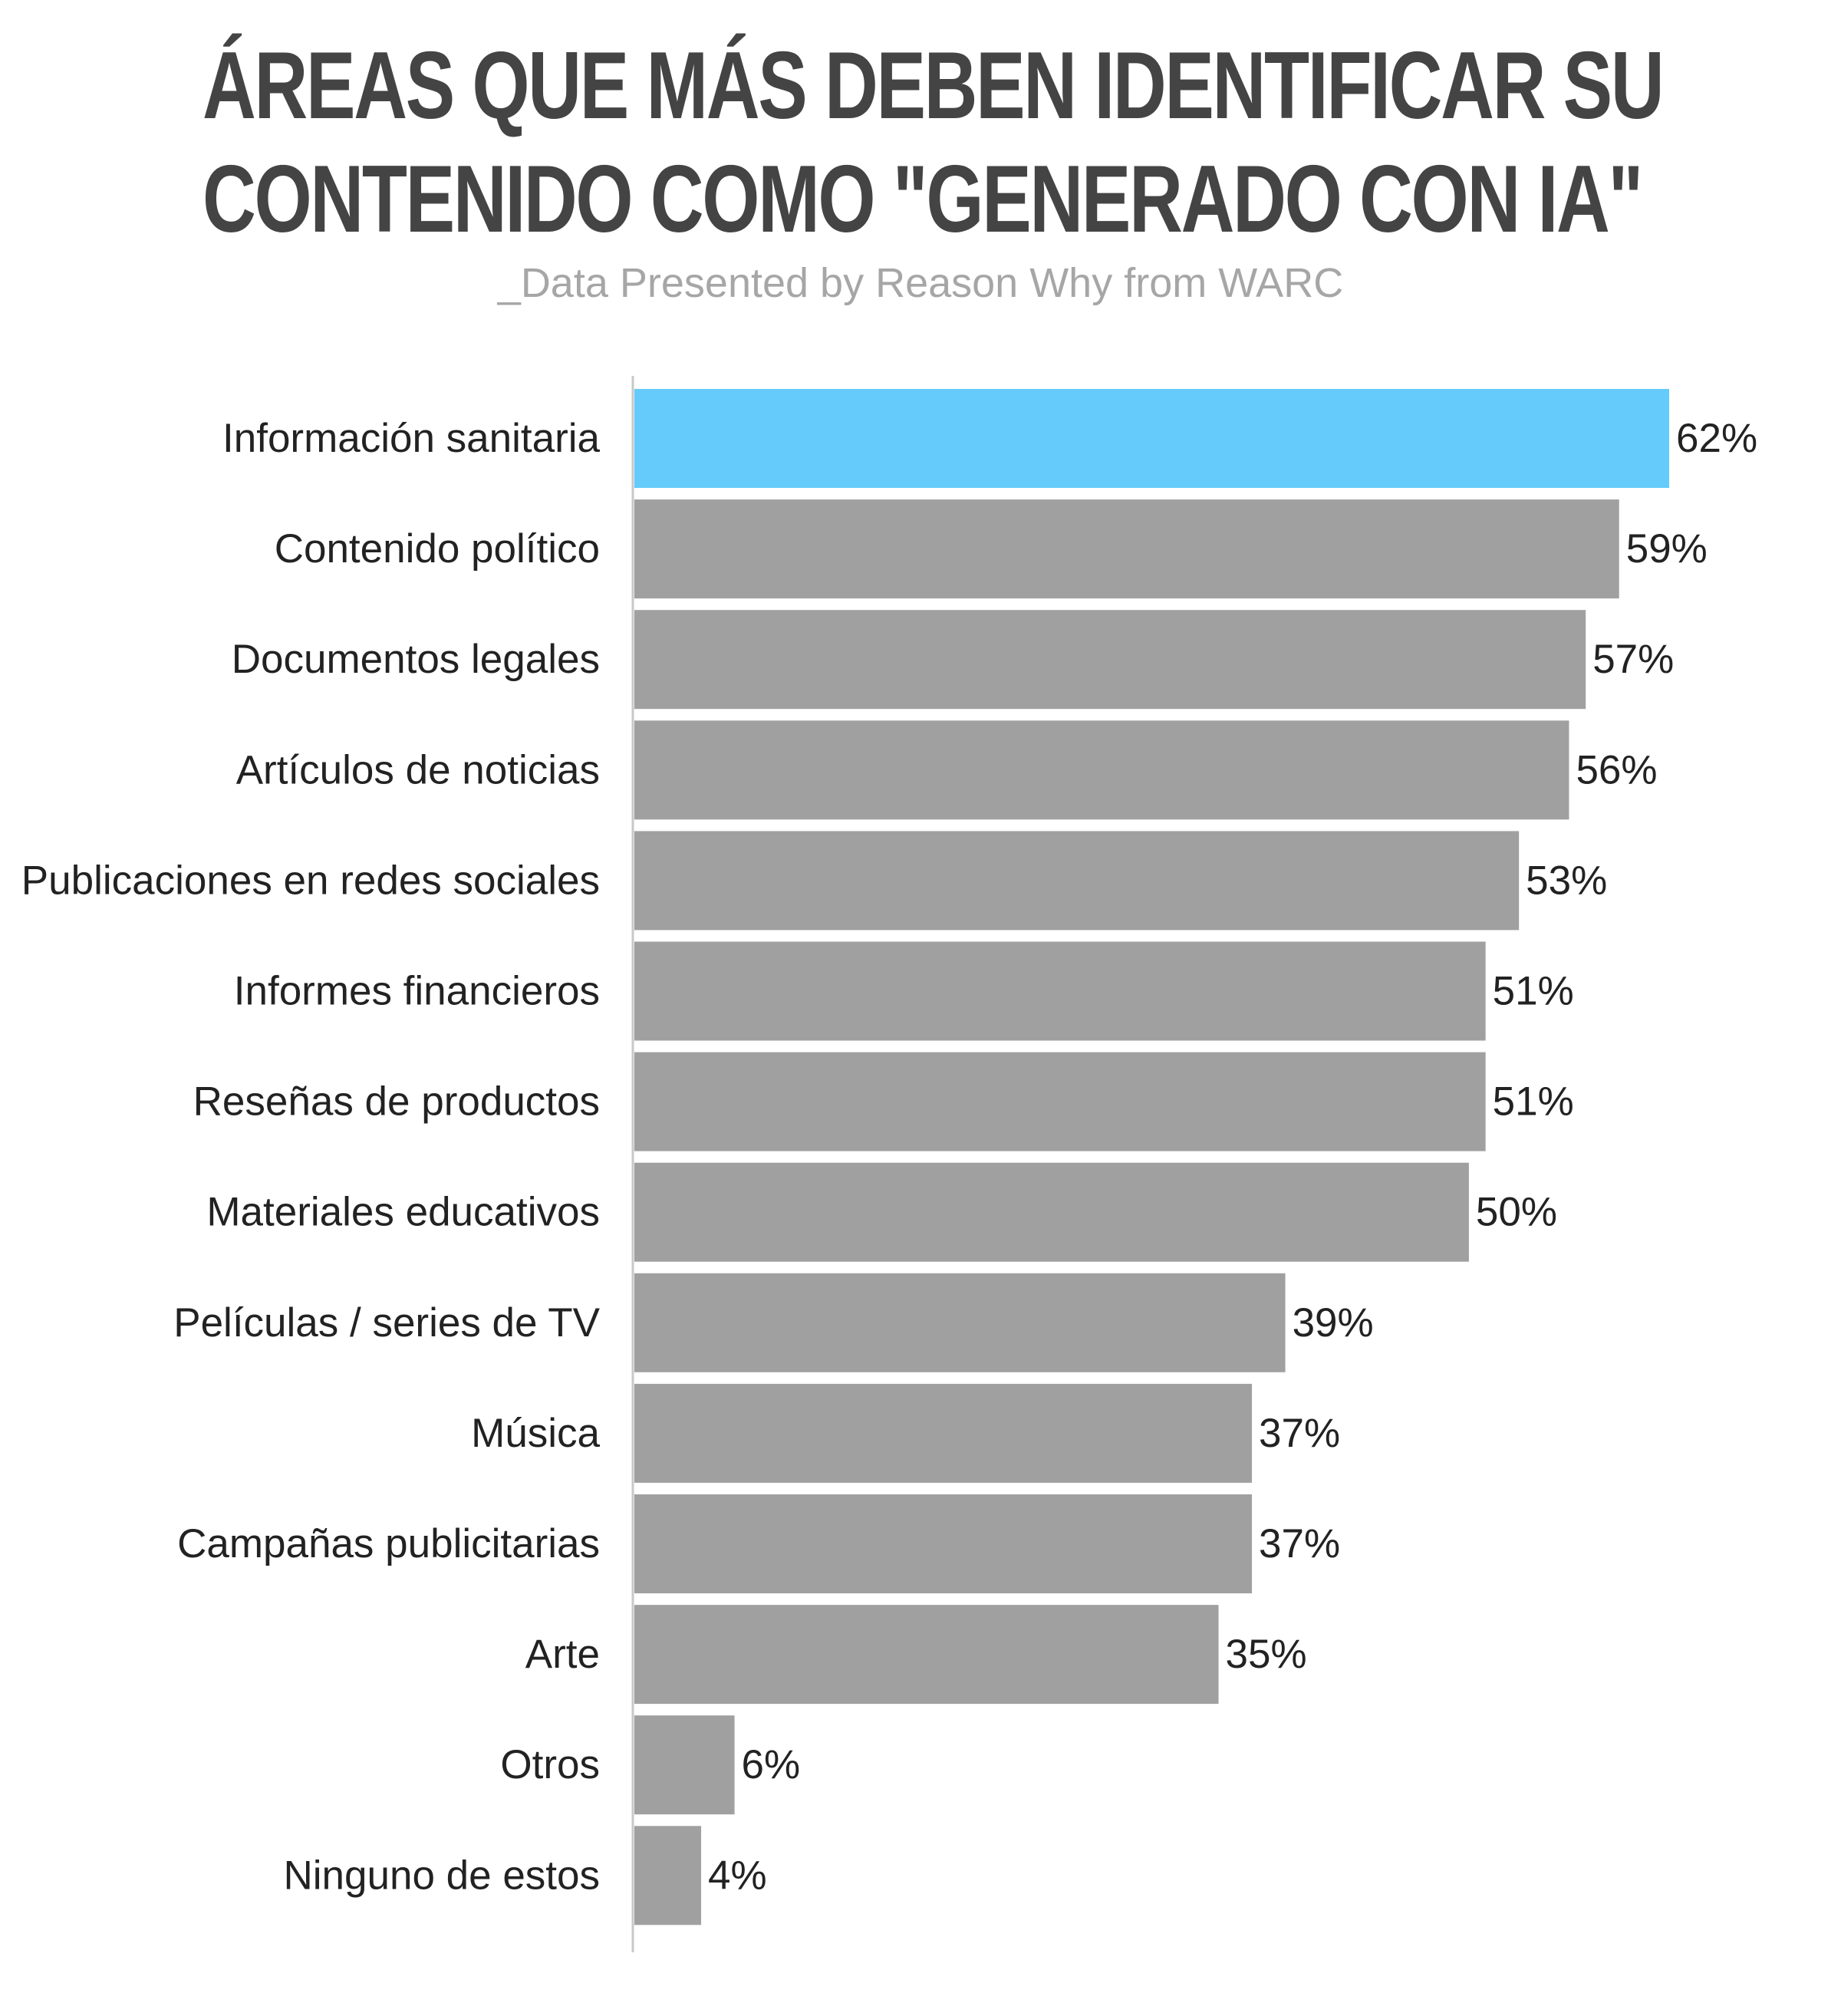 The image size is (1841, 2016). What do you see at coordinates (920, 283) in the screenshot?
I see `chart-subtitle: _Data Presented by Reason Why from WARC` at bounding box center [920, 283].